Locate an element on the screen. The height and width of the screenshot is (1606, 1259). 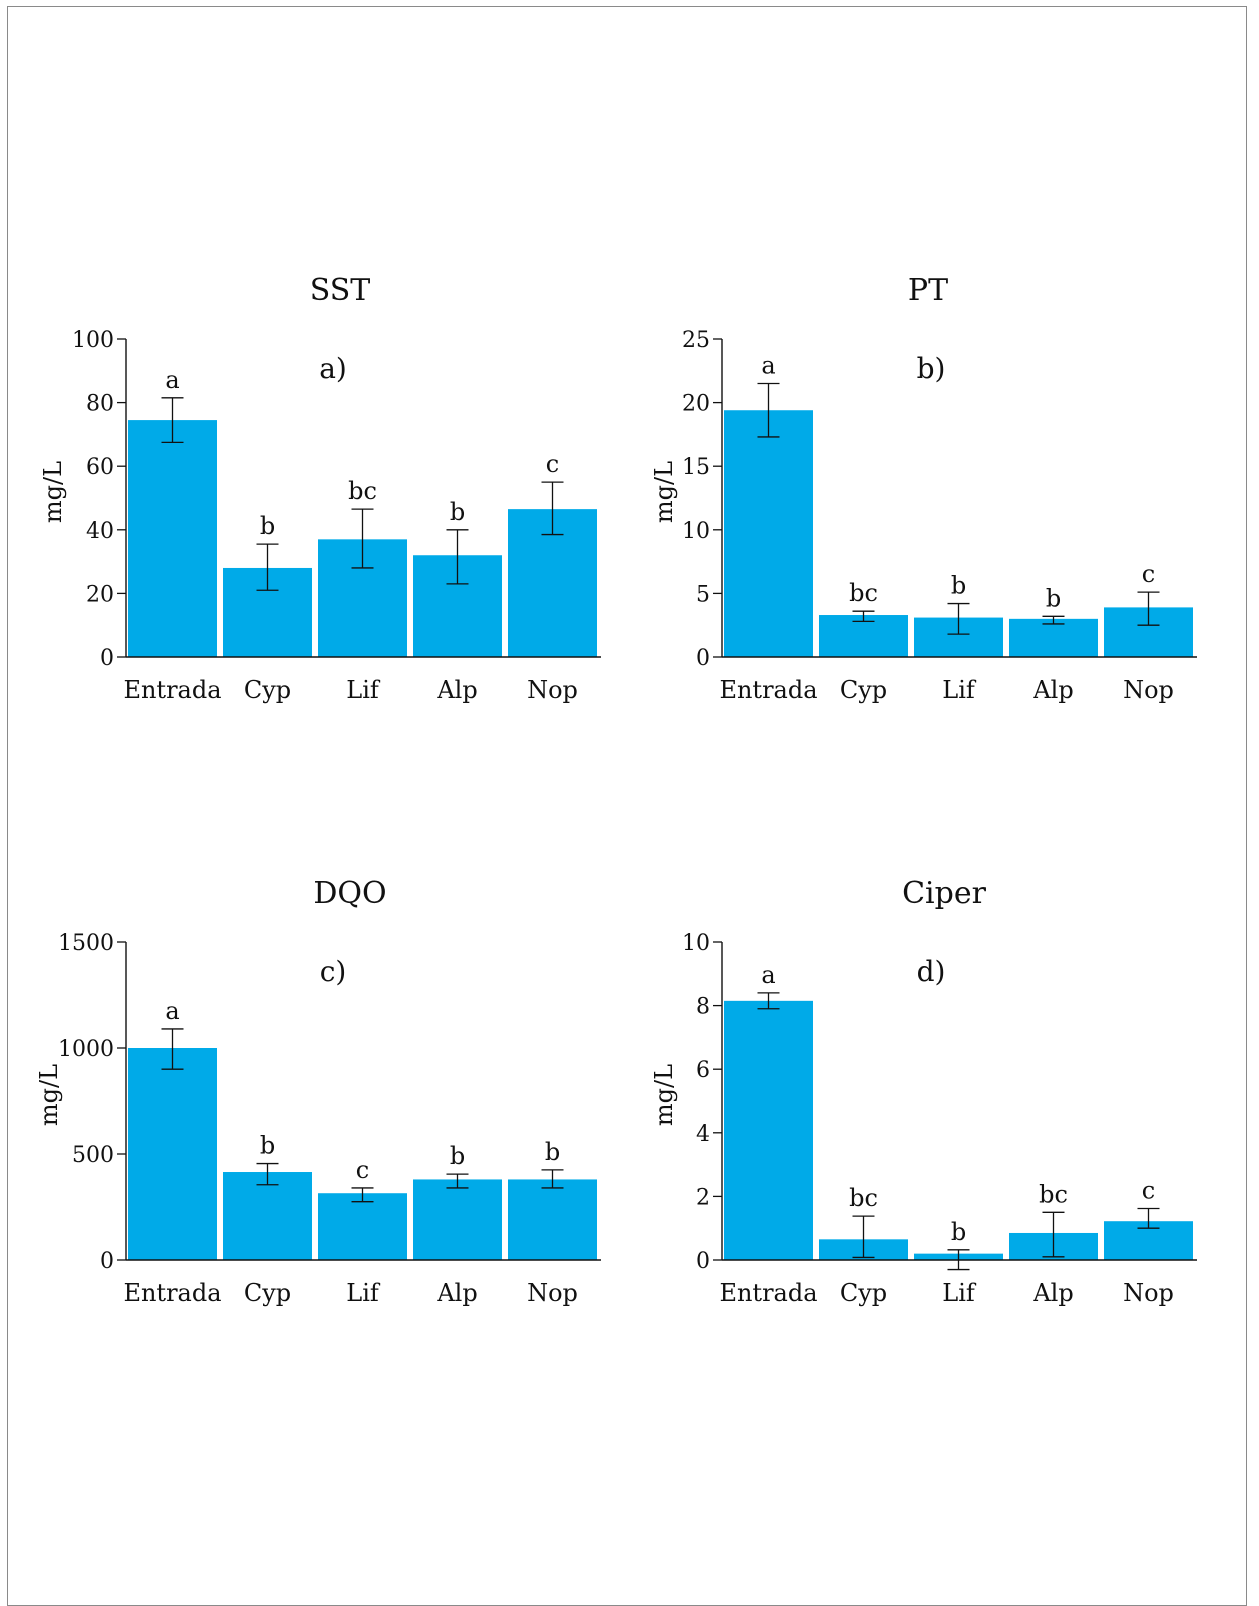
panel-label: b) is located at coordinates (931, 368).